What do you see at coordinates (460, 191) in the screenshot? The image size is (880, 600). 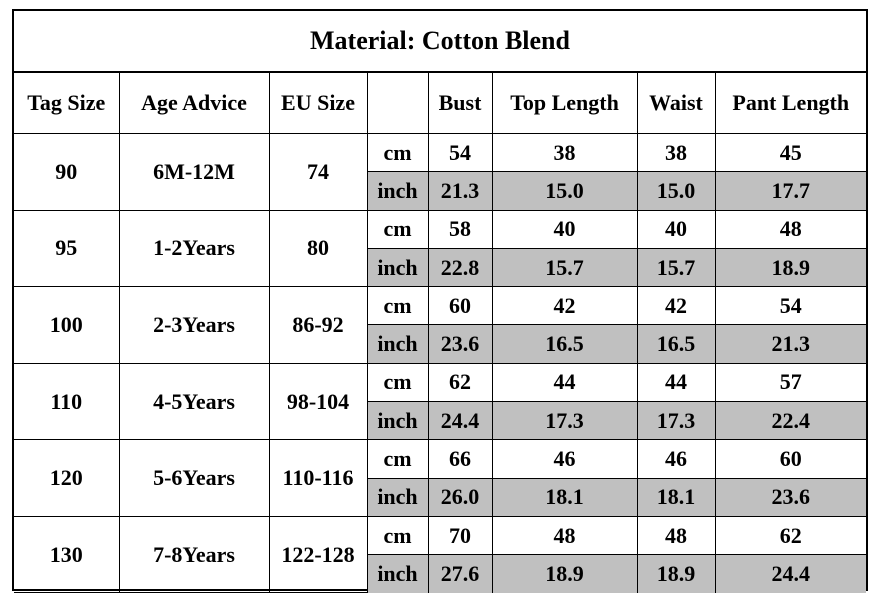 I see `bust-cell: 21.3` at bounding box center [460, 191].